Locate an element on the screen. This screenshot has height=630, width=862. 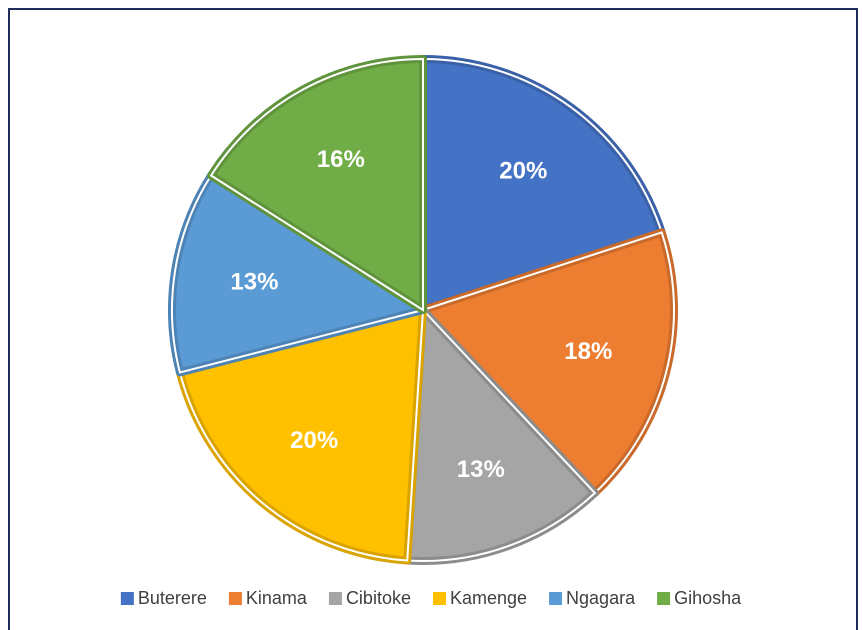
data-label: 16% is located at coordinates (341, 159).